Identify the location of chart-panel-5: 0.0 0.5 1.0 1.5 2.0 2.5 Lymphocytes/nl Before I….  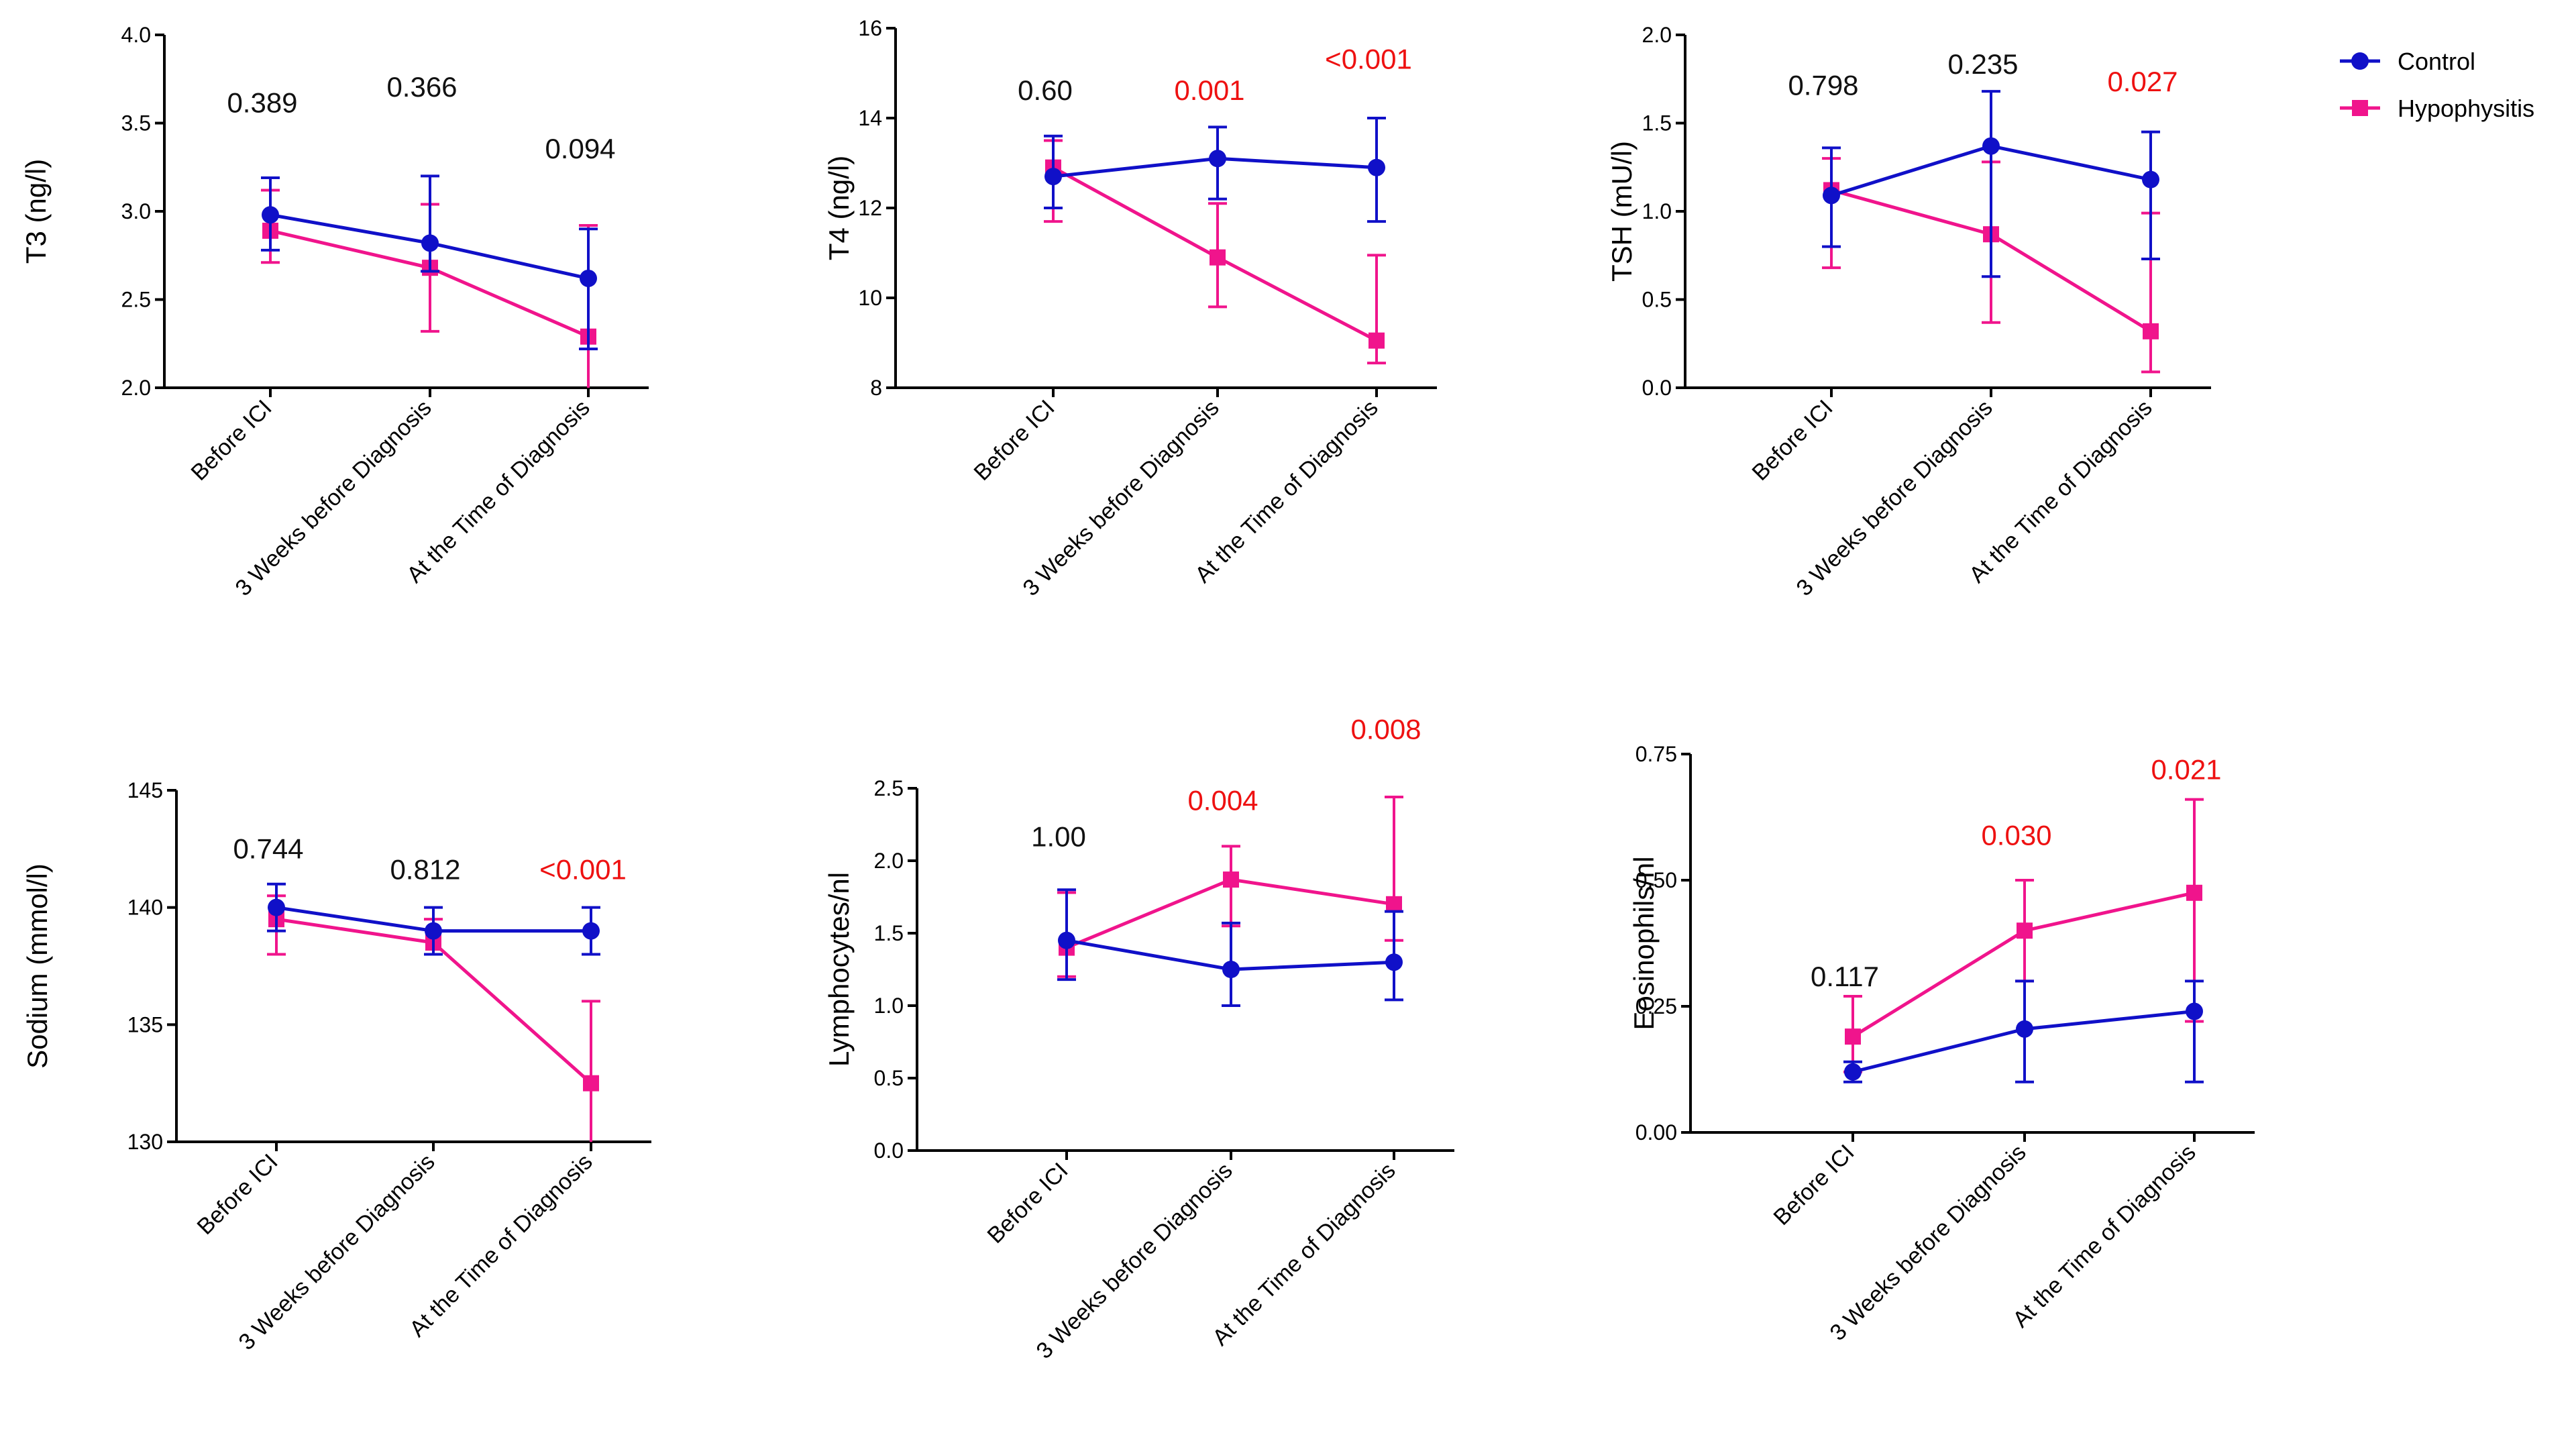
(1138, 1039).